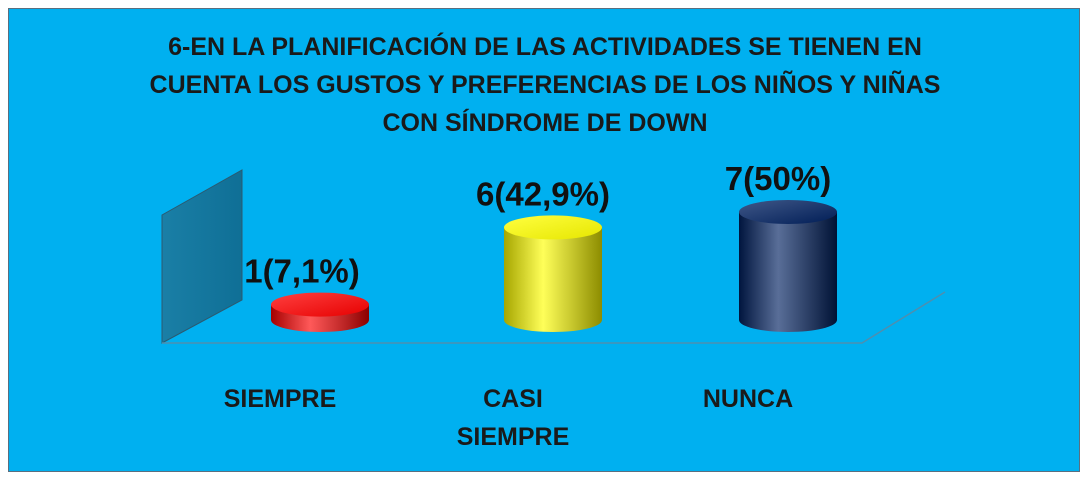 This screenshot has height=480, width=1088. Describe the element at coordinates (280, 399) in the screenshot. I see `x-tick-label: SIEMPRE` at that location.